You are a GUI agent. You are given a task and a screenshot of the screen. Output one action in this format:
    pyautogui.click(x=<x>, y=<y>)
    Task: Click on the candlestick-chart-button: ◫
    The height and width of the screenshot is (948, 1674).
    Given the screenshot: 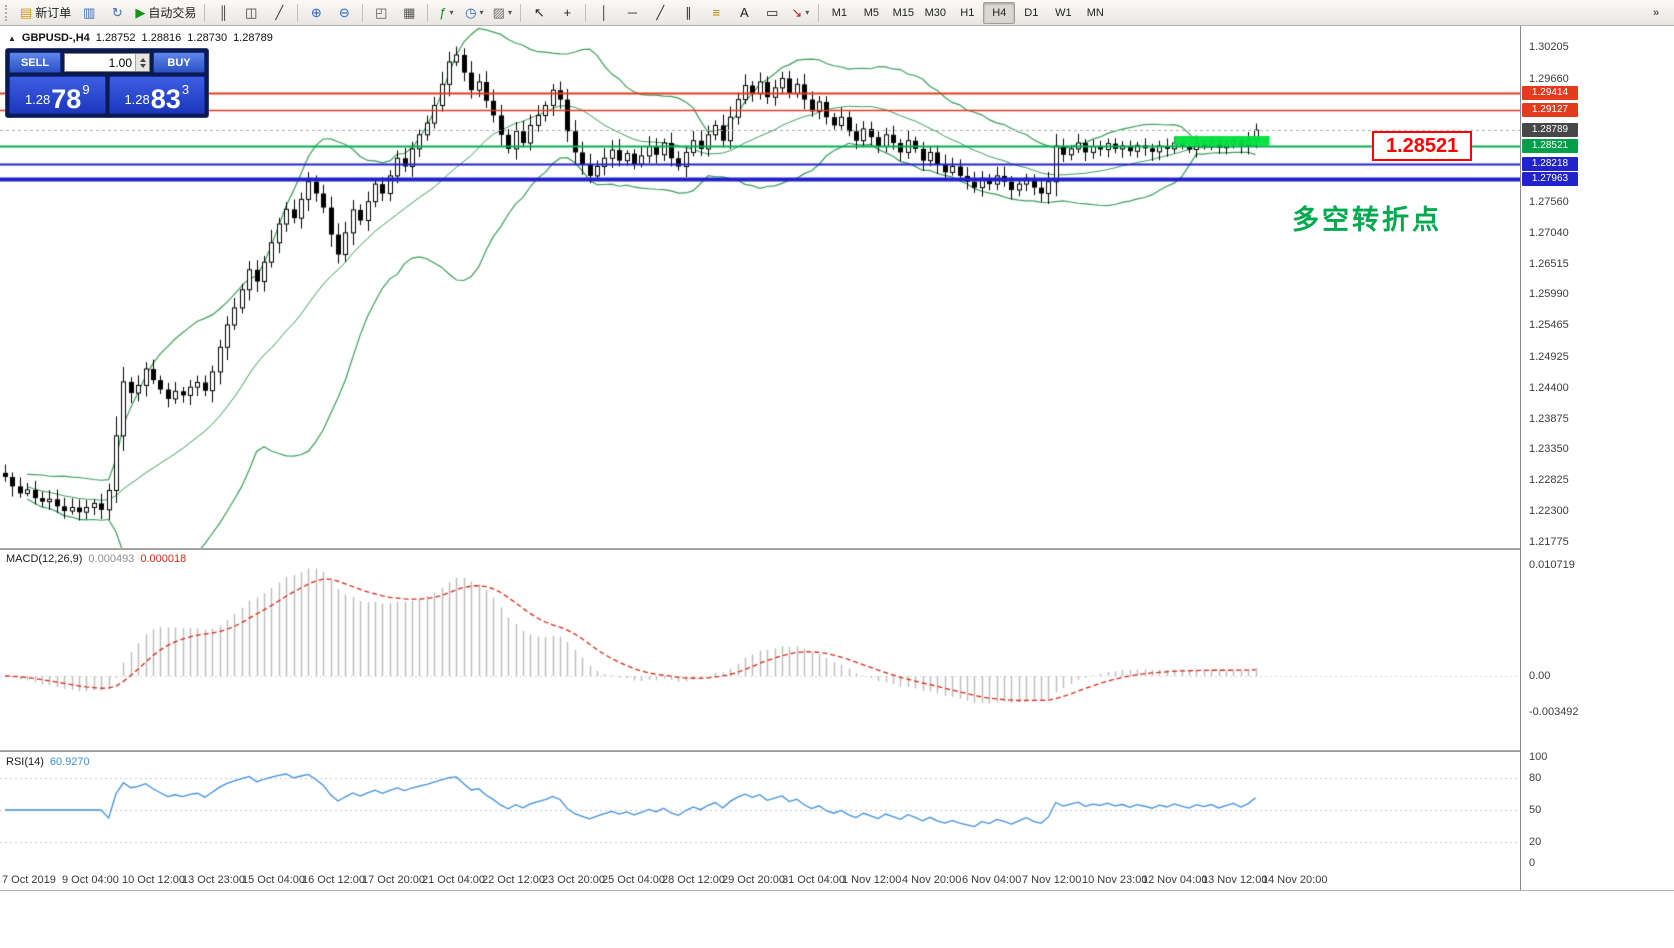 What is the action you would take?
    pyautogui.click(x=251, y=13)
    